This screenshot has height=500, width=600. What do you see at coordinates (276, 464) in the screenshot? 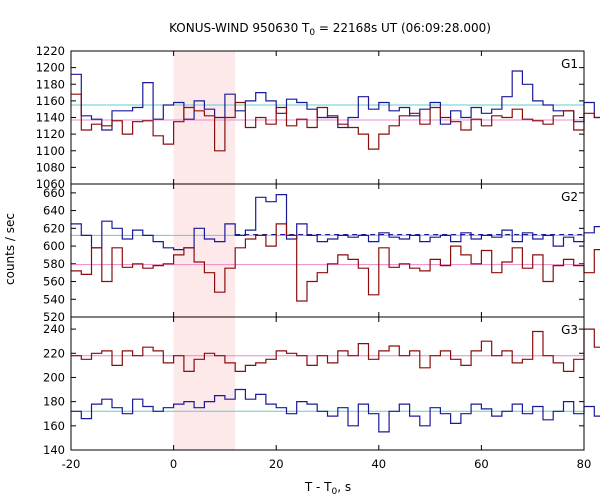
I see `x-tick-label: 20` at bounding box center [276, 464].